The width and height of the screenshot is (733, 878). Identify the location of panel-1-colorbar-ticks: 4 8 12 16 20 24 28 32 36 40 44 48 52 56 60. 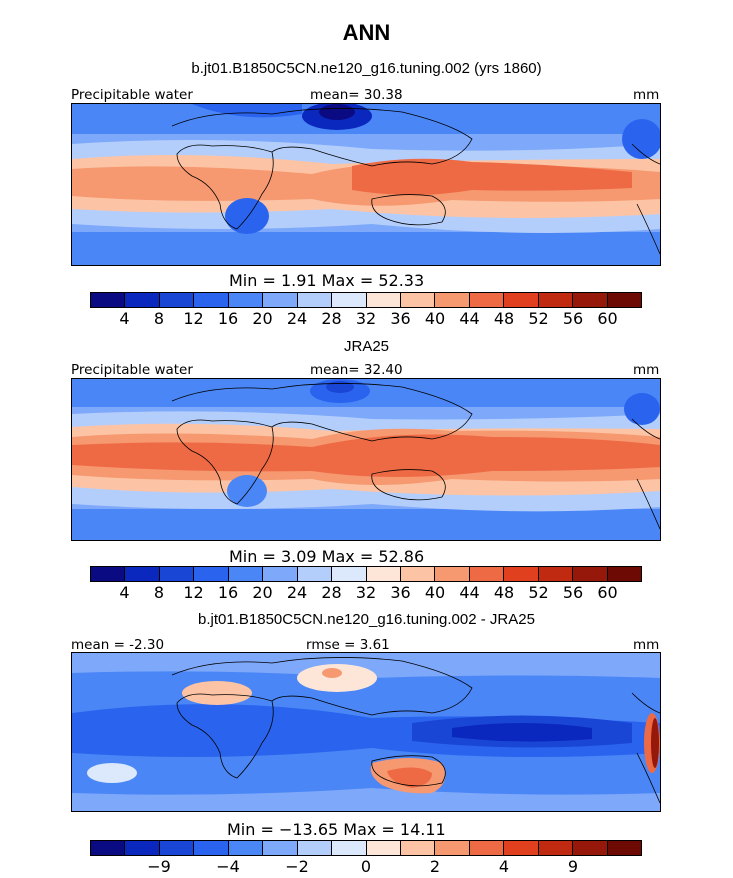
(366, 319).